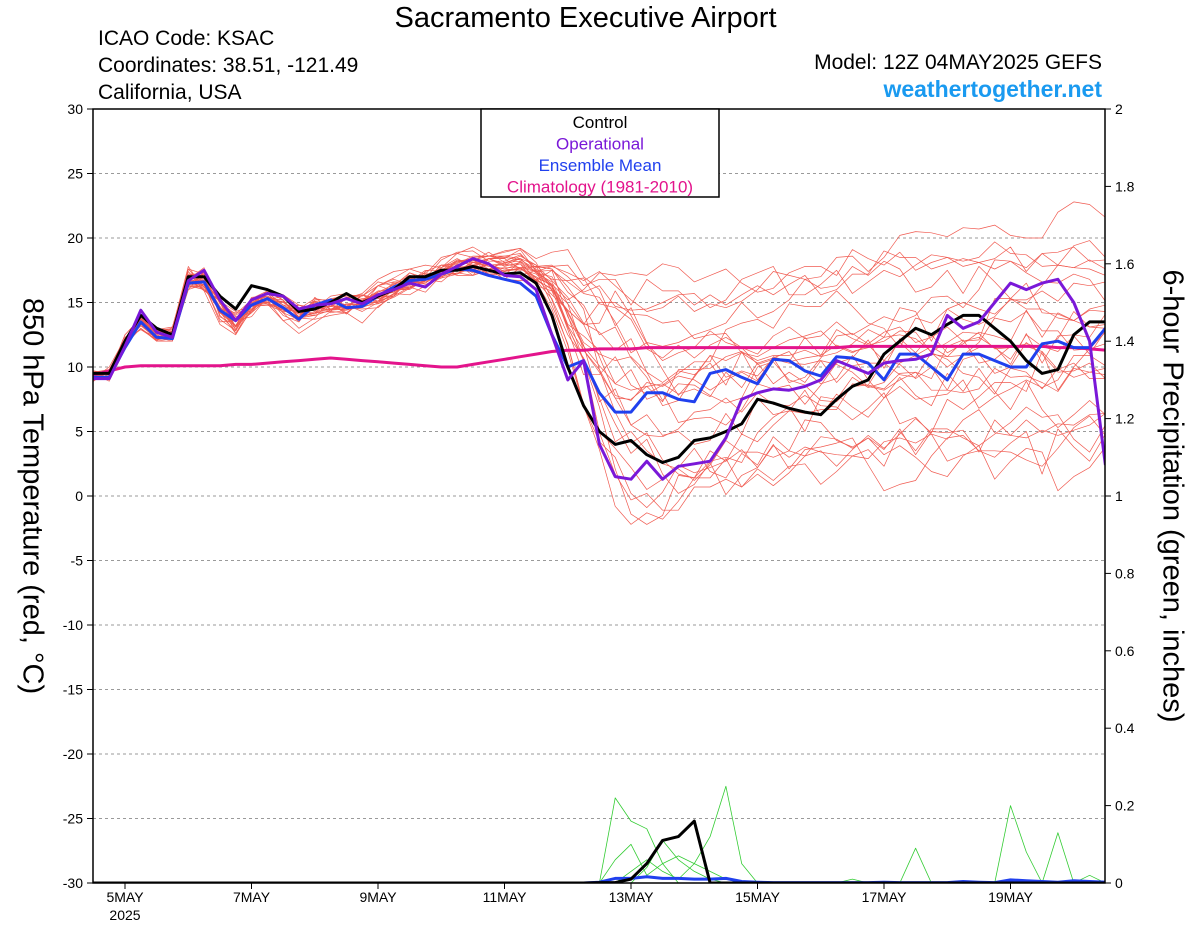 The width and height of the screenshot is (1200, 927). What do you see at coordinates (73, 690) in the screenshot?
I see `y-tick-label: -15` at bounding box center [73, 690].